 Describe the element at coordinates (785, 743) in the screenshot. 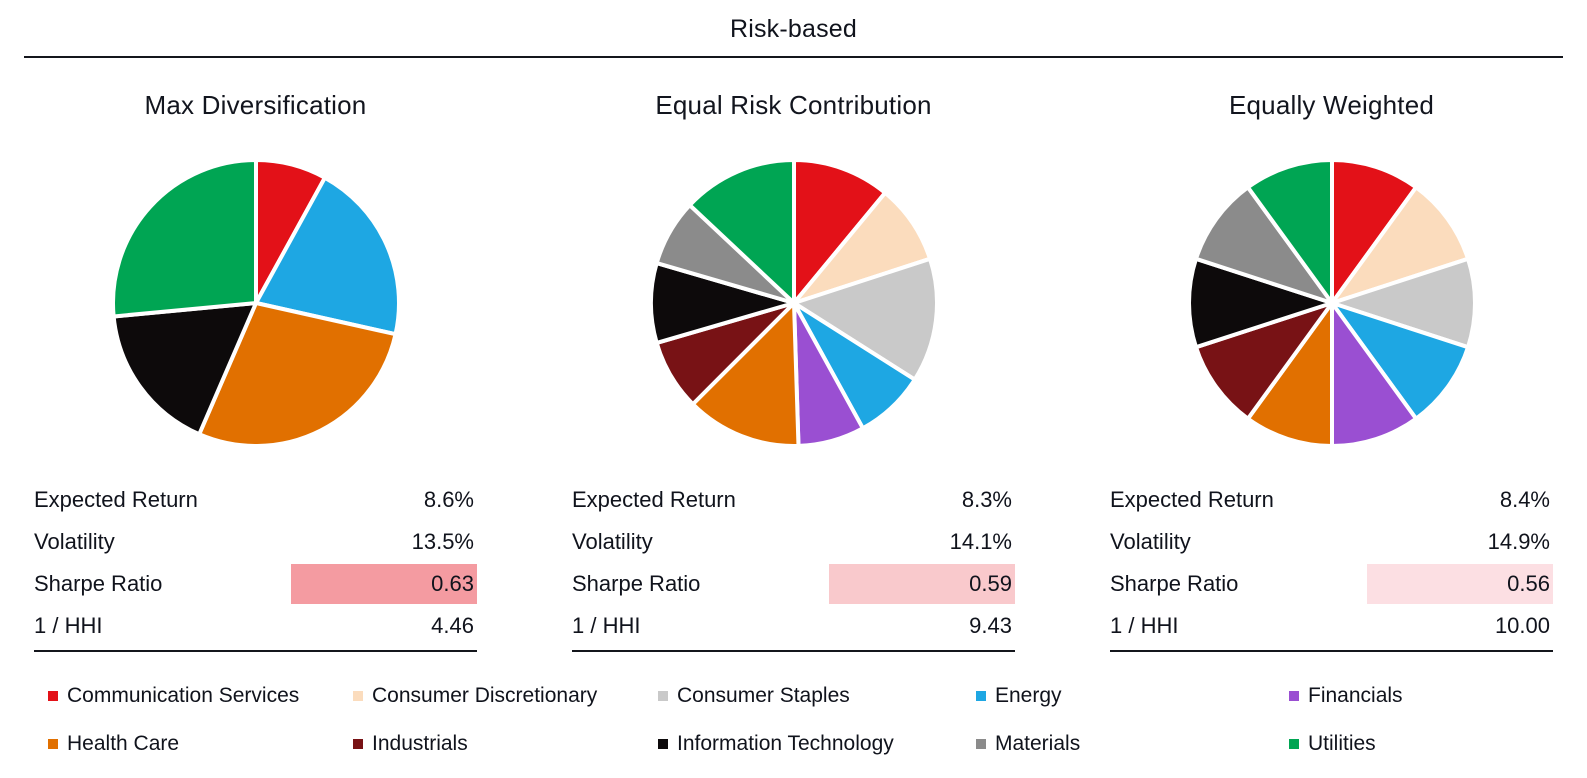

I see `legend-label: Information Technology` at that location.